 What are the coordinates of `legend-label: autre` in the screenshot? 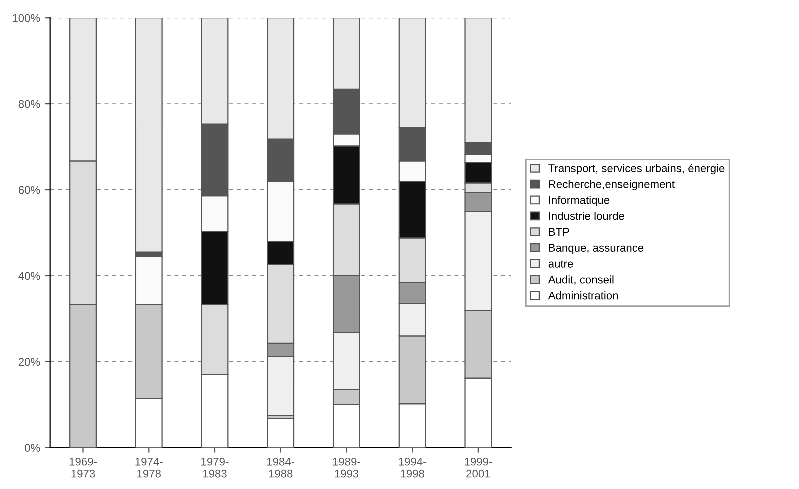 It's located at (561, 264).